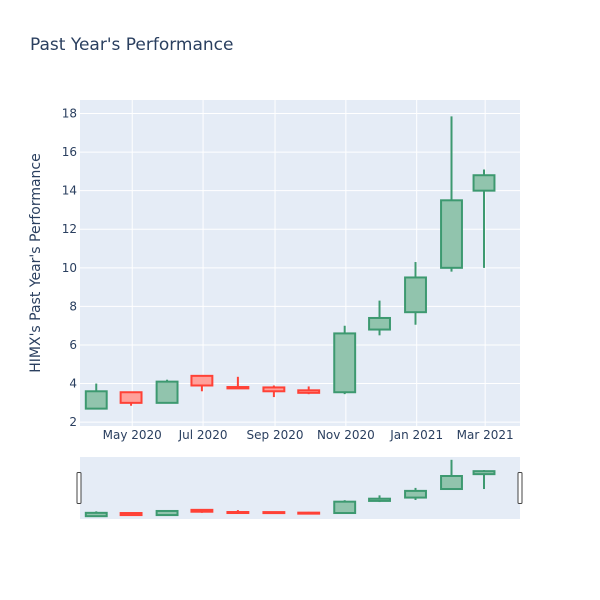 This screenshot has width=600, height=600. What do you see at coordinates (69, 114) in the screenshot?
I see `y-tick-label: 18` at bounding box center [69, 114].